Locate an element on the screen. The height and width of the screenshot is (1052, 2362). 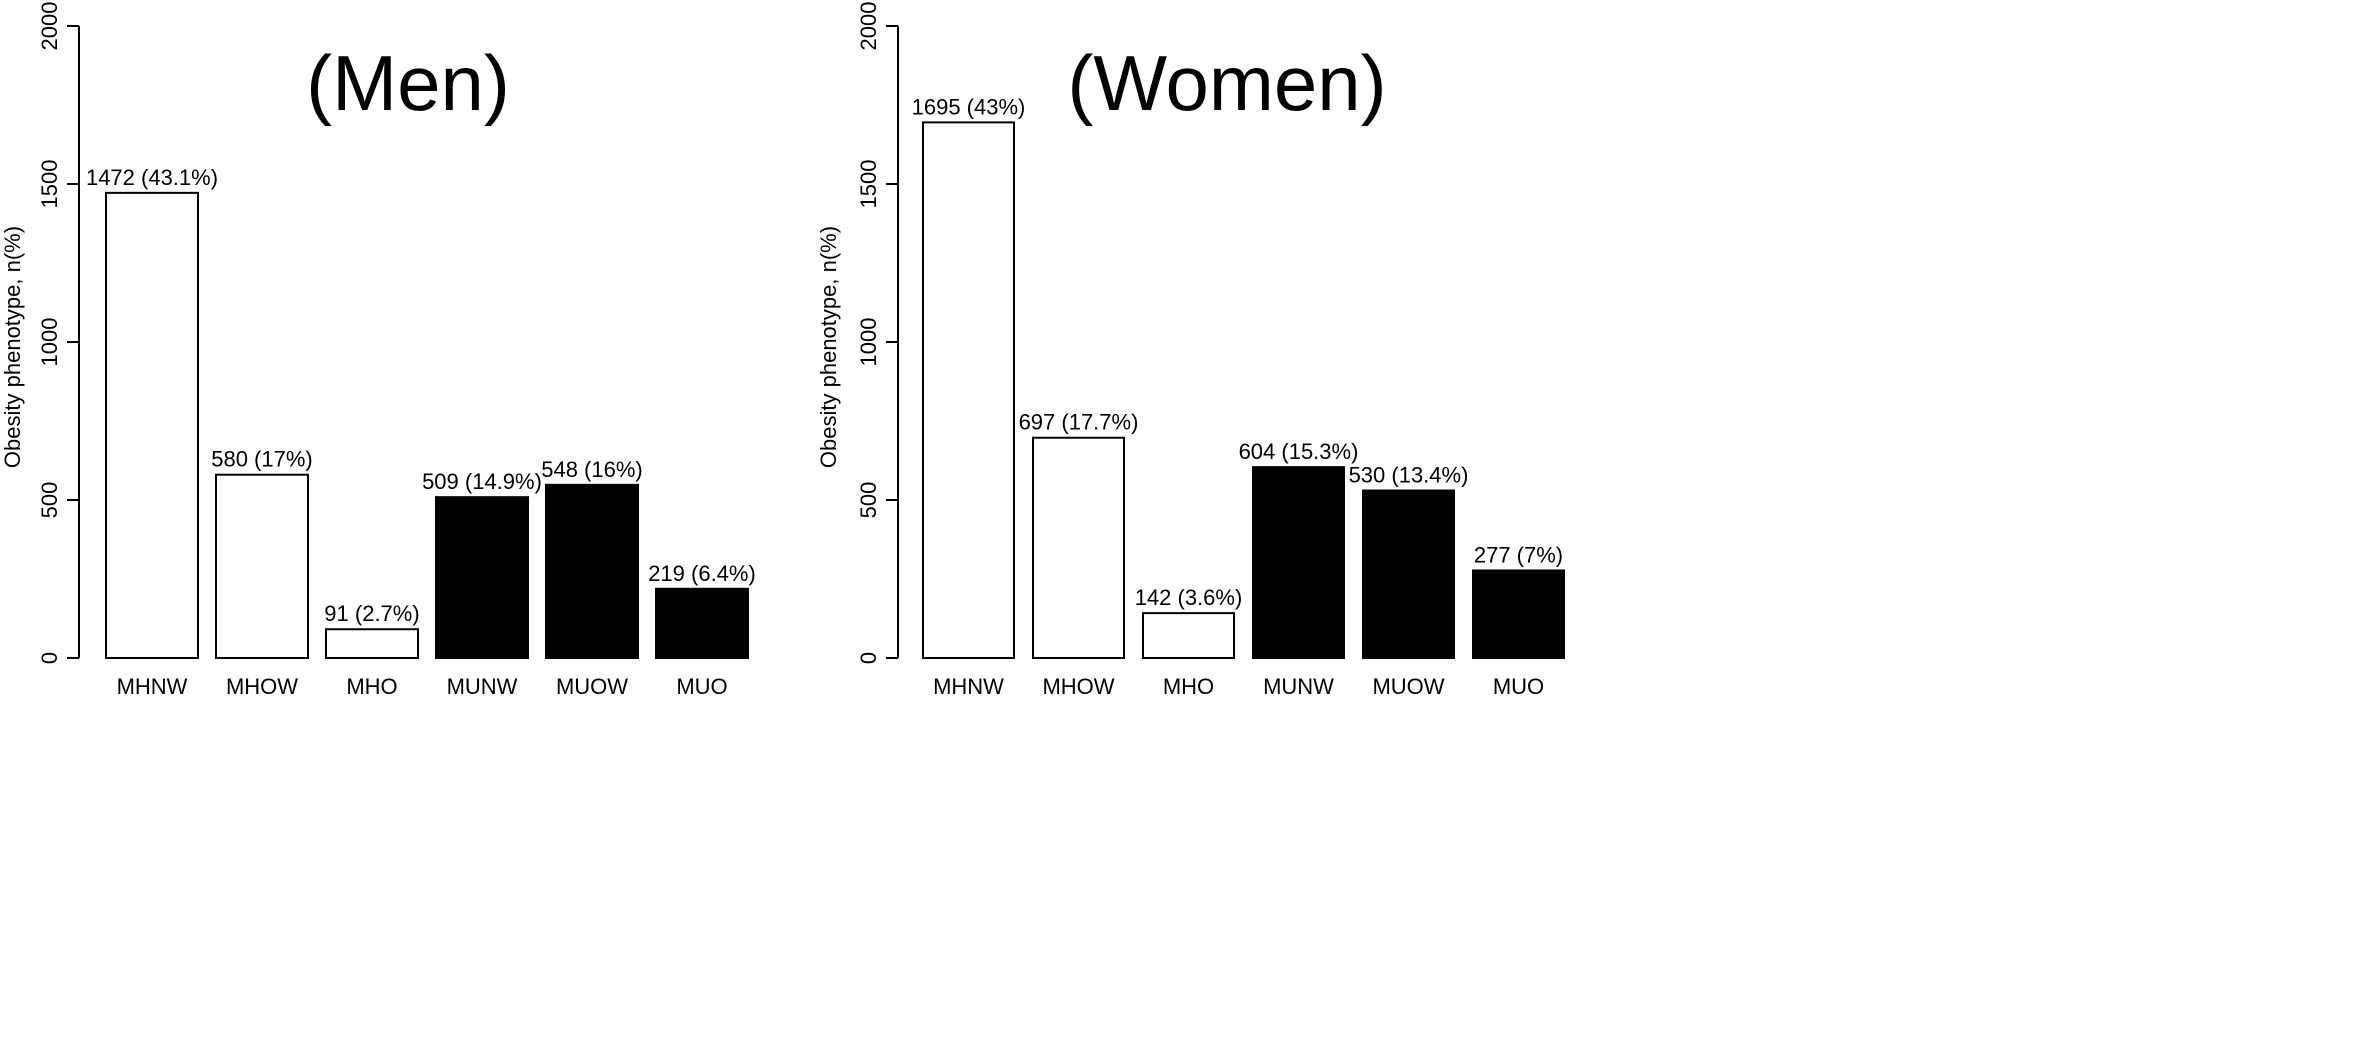
data-label-munw: 509 (14.9%) is located at coordinates (482, 481).